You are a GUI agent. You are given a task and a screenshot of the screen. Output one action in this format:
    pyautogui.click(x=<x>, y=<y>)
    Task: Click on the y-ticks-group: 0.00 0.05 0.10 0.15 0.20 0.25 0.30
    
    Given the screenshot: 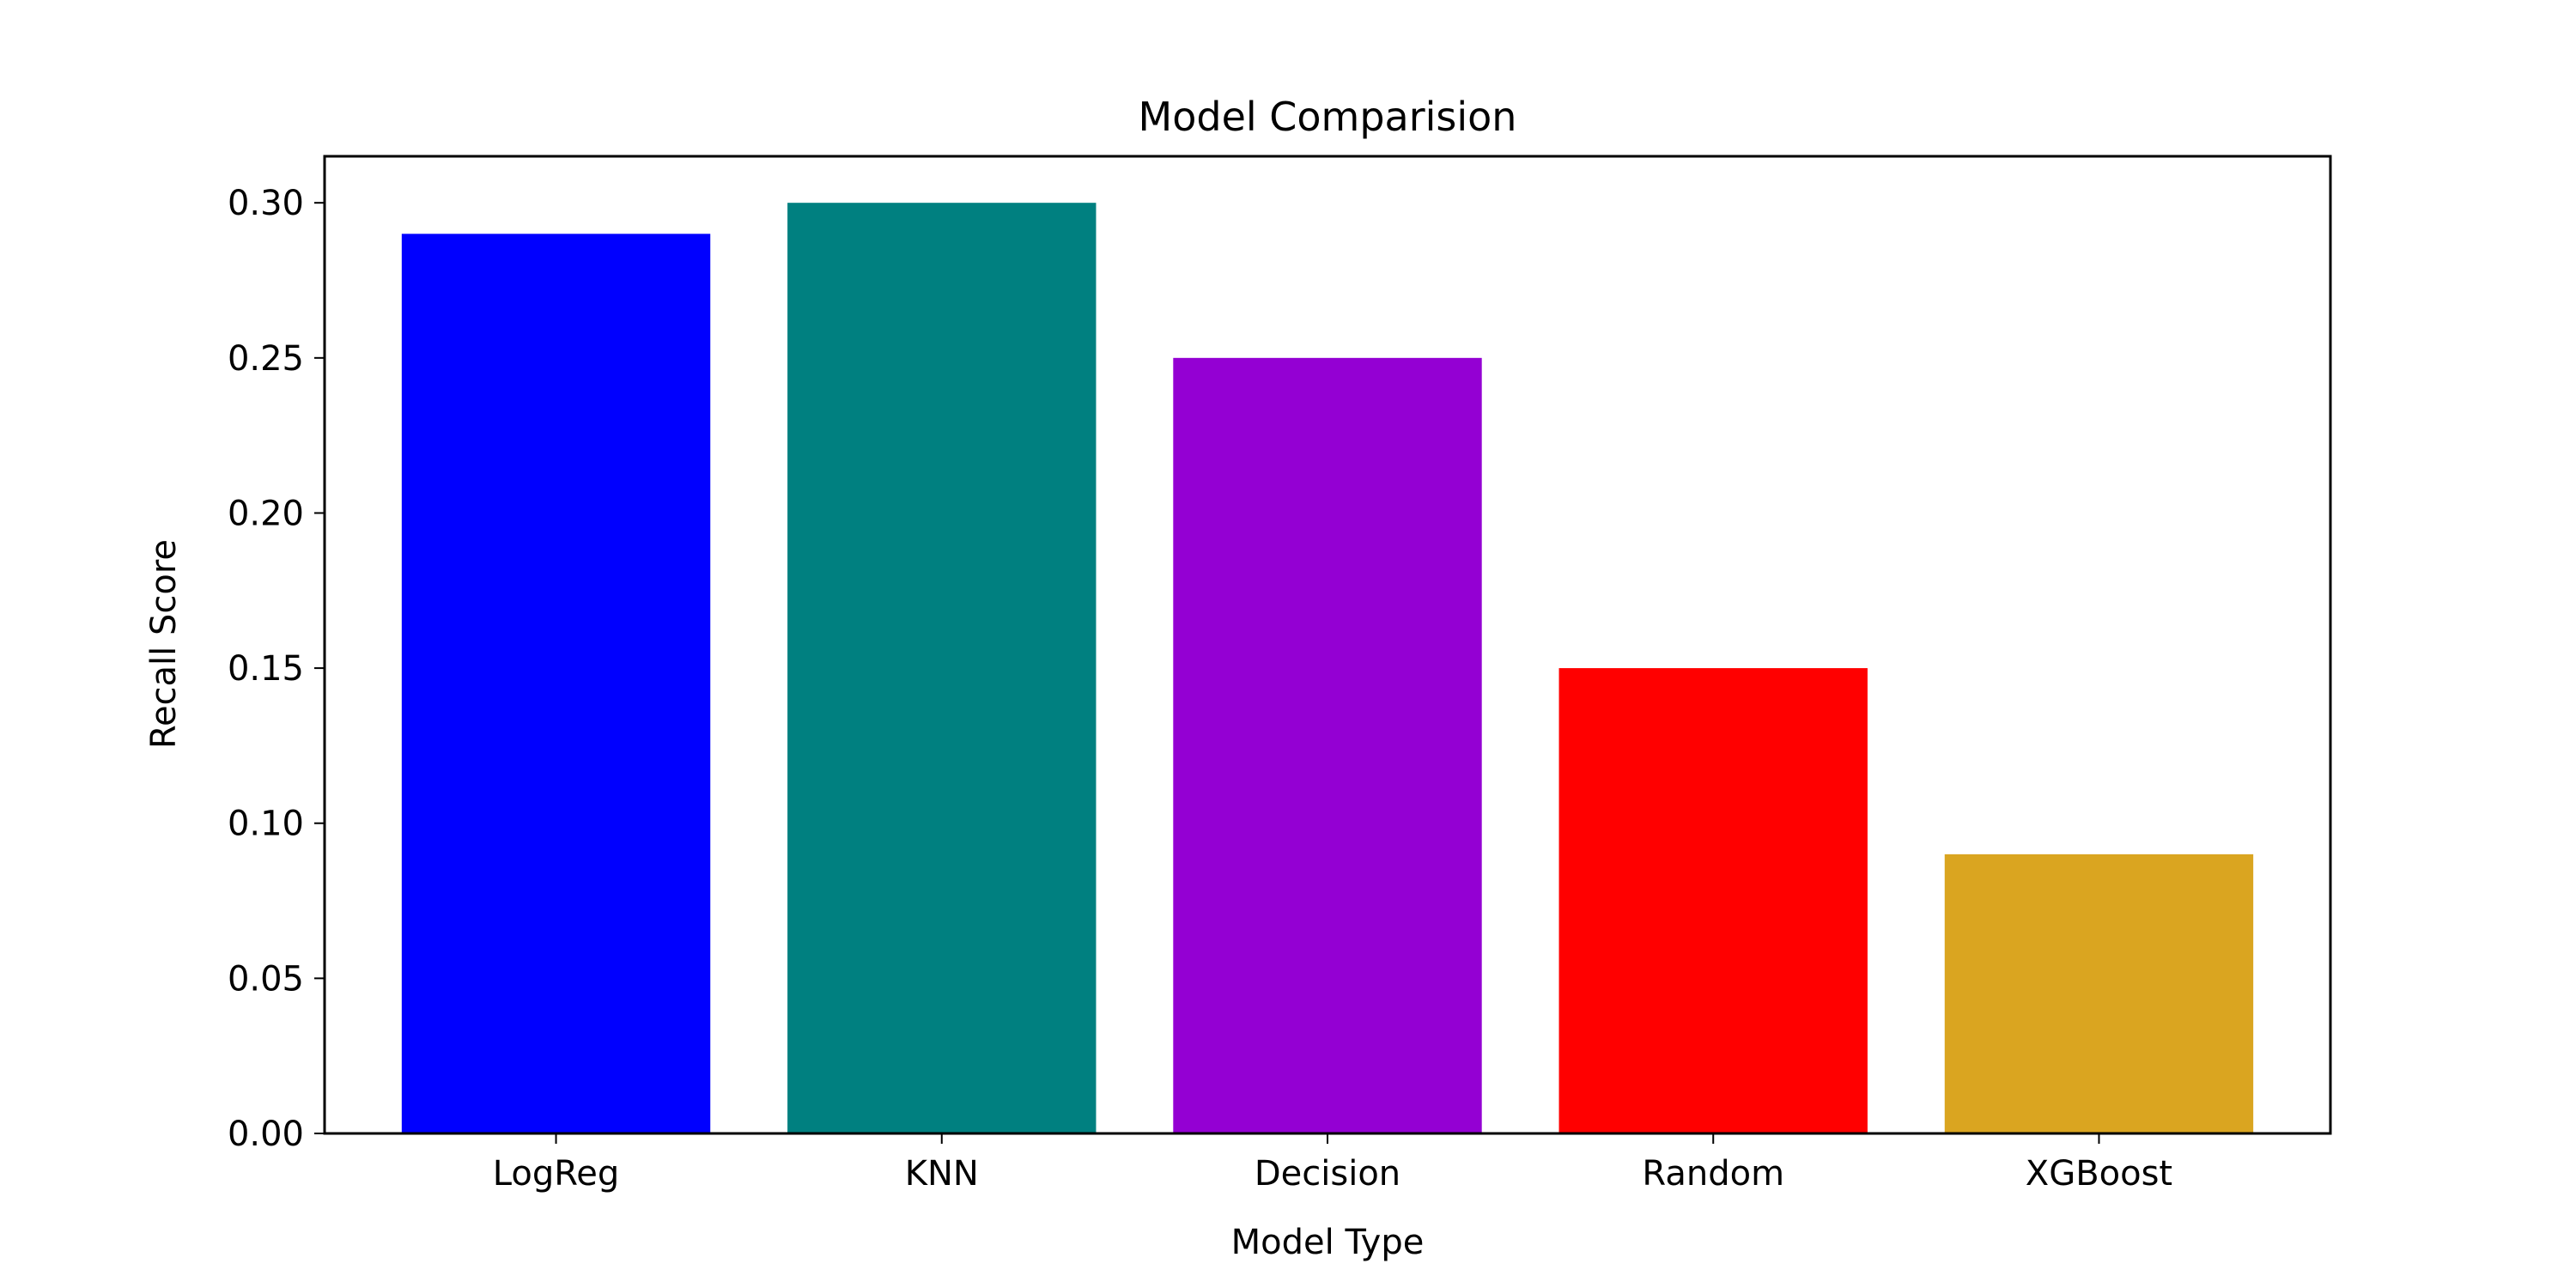 What is the action you would take?
    pyautogui.click(x=276, y=669)
    